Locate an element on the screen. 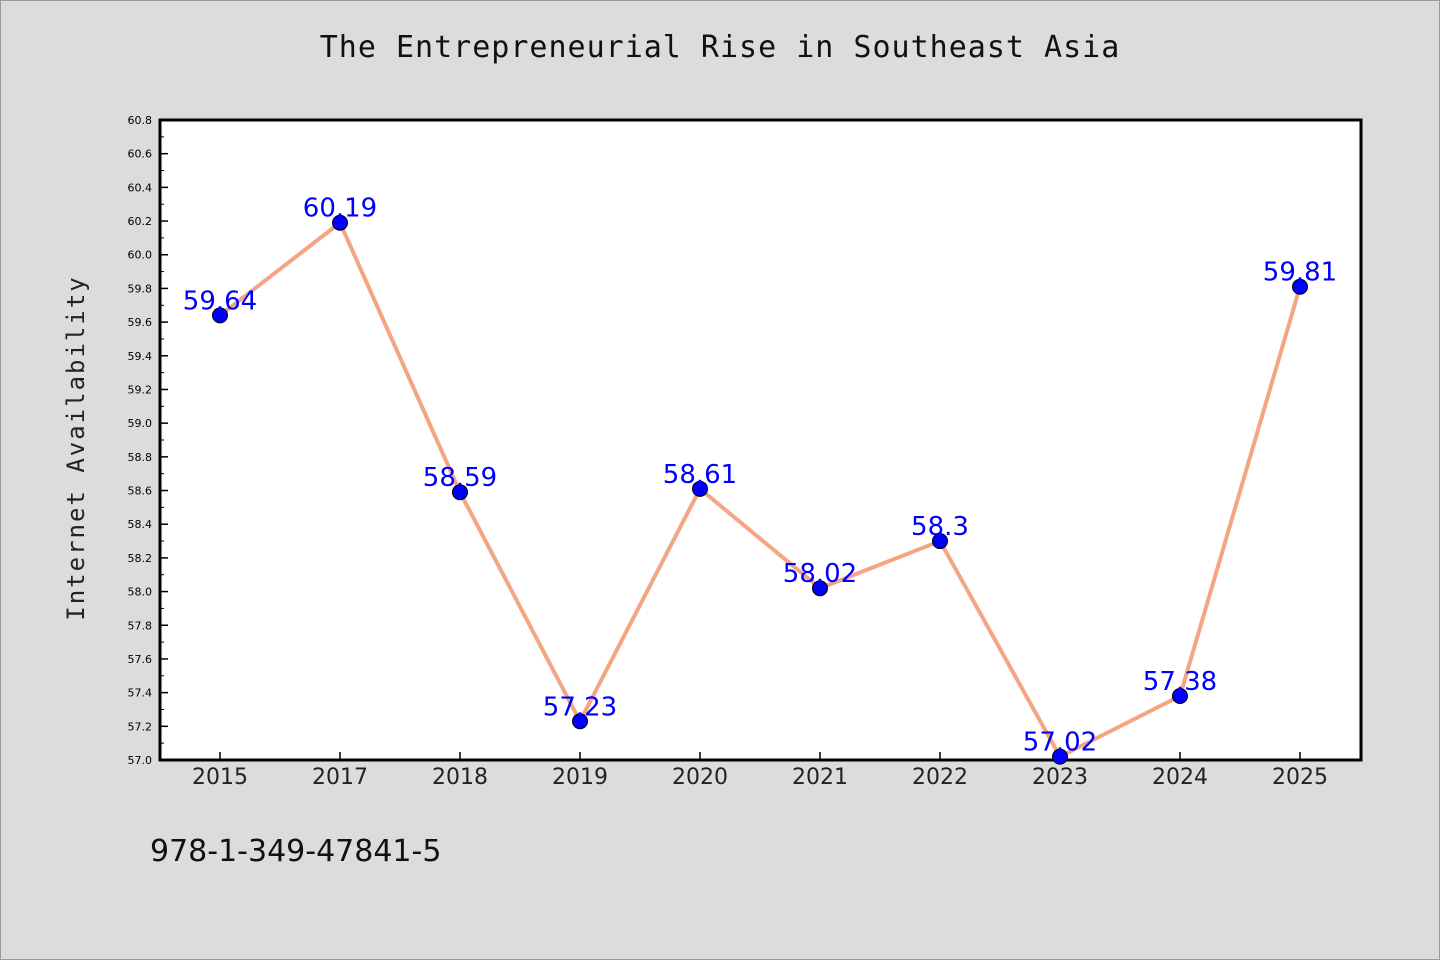 Image resolution: width=1440 pixels, height=960 pixels. data-label: 58.3 is located at coordinates (940, 527).